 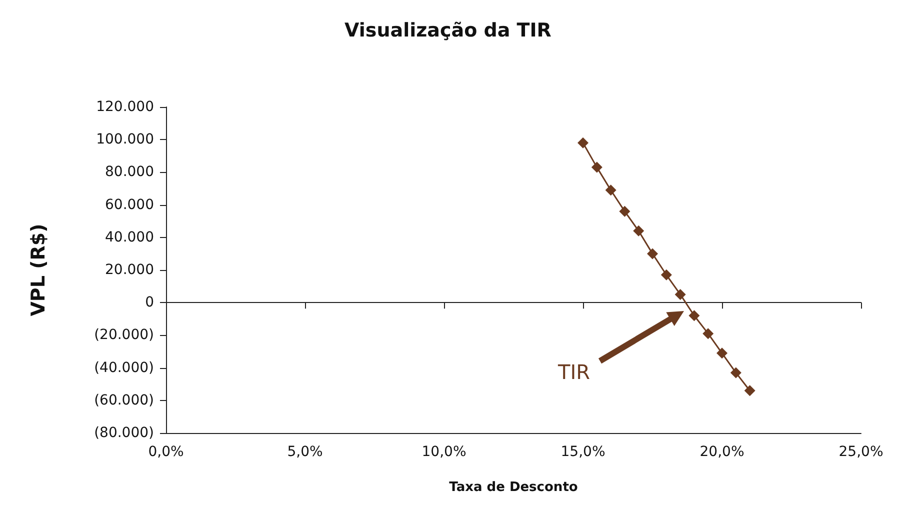 What do you see at coordinates (129, 237) in the screenshot?
I see `y-tick-label: 40.000` at bounding box center [129, 237].